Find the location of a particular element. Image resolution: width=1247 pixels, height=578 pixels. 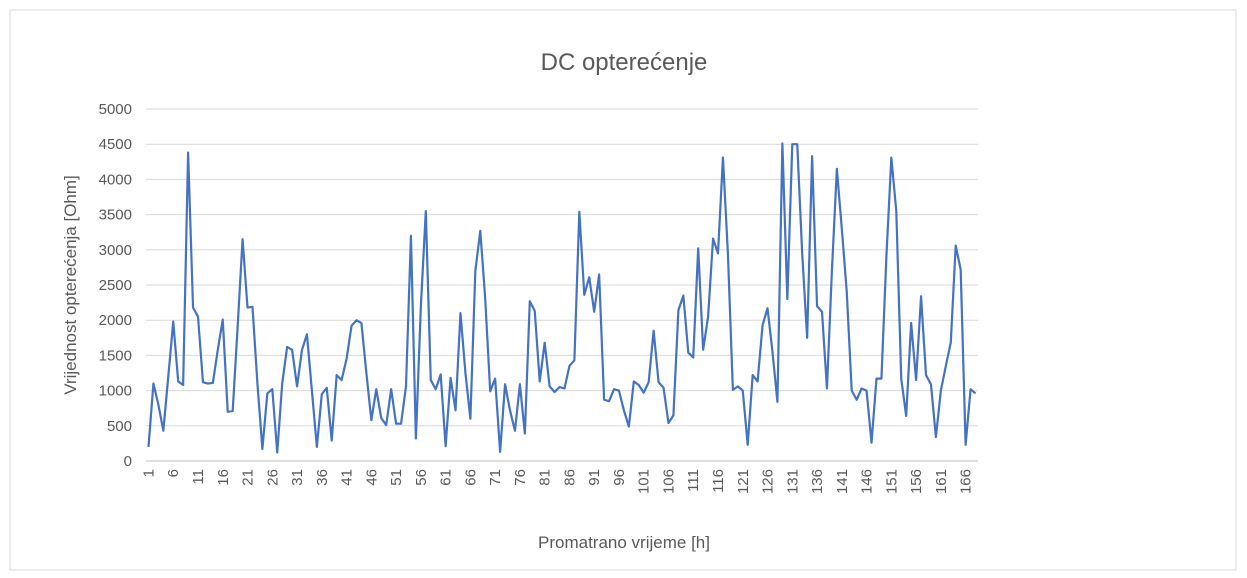

x-tick-label: 156 is located at coordinates (916, 481).